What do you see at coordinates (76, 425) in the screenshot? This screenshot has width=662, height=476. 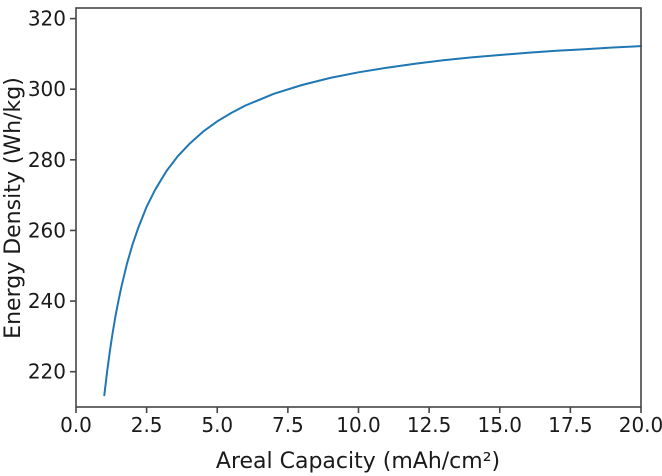 I see `x-tick-label: 0.0` at bounding box center [76, 425].